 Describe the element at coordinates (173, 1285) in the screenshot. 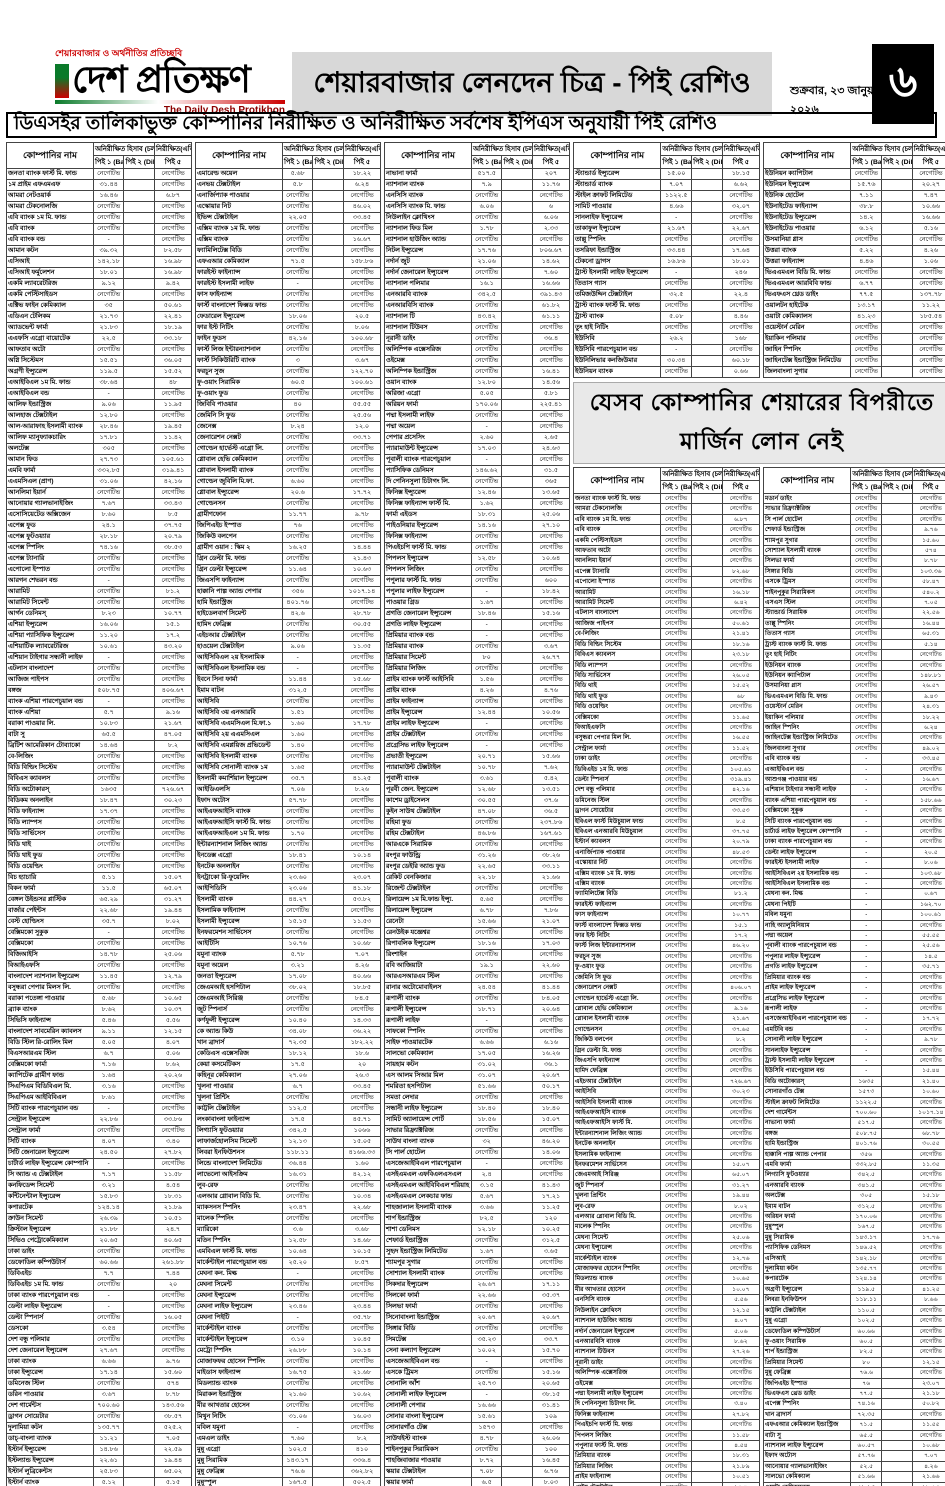

I see `pe5-value: ২০` at that location.